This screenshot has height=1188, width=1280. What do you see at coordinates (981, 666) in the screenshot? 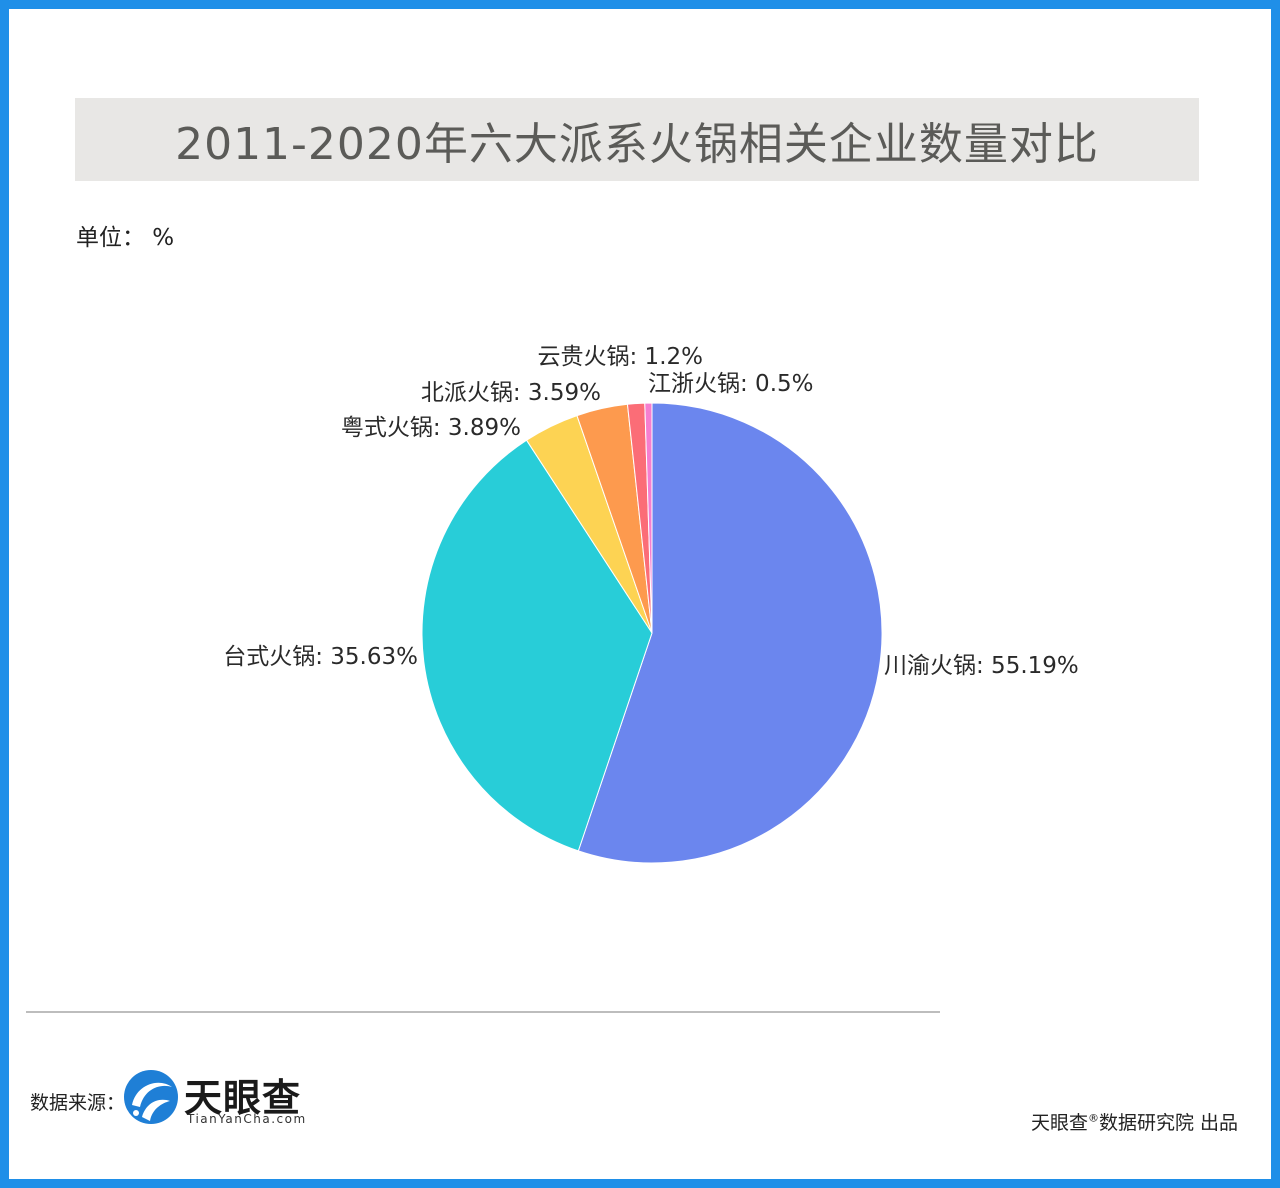
I see `slice-label: 川渝火锅: 55.19%` at bounding box center [981, 666].